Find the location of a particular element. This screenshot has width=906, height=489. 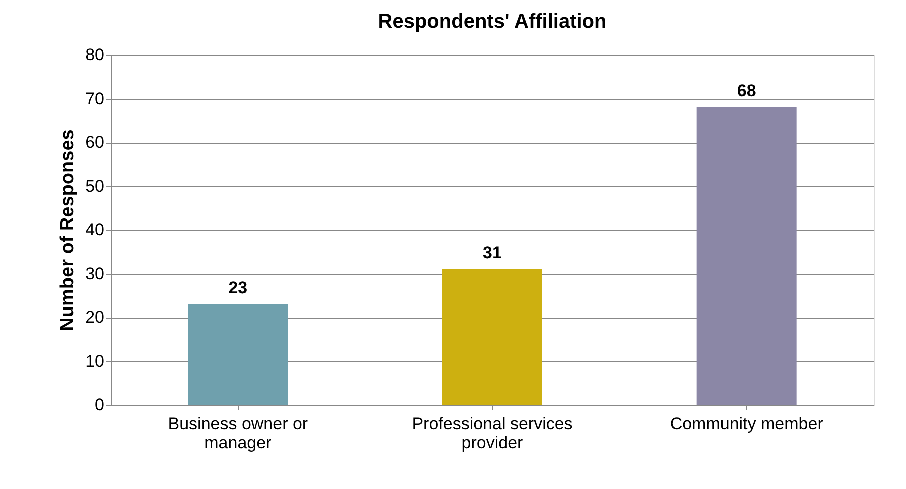

y-tick-label: 80 is located at coordinates (95, 55).